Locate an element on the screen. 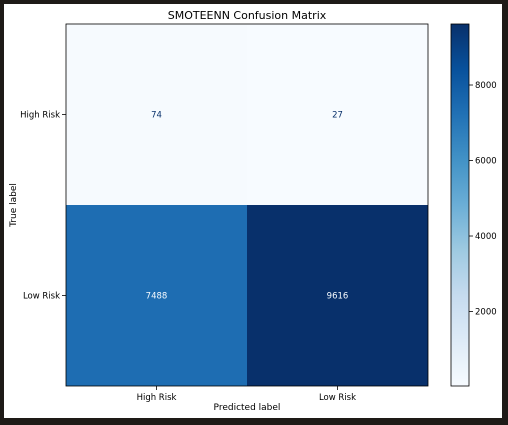  cell-value-label: 27 is located at coordinates (337, 116).